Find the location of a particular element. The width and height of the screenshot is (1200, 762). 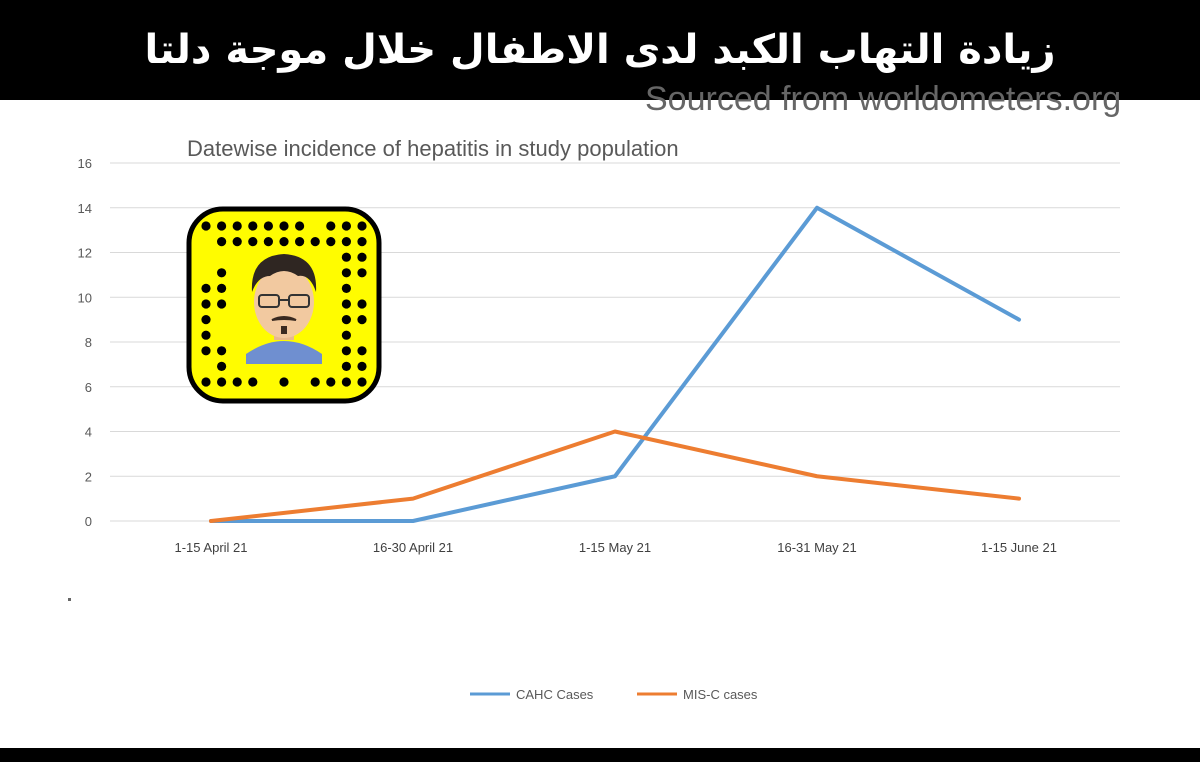

legend: CAHC Cases MIS-C cases is located at coordinates (614, 694).